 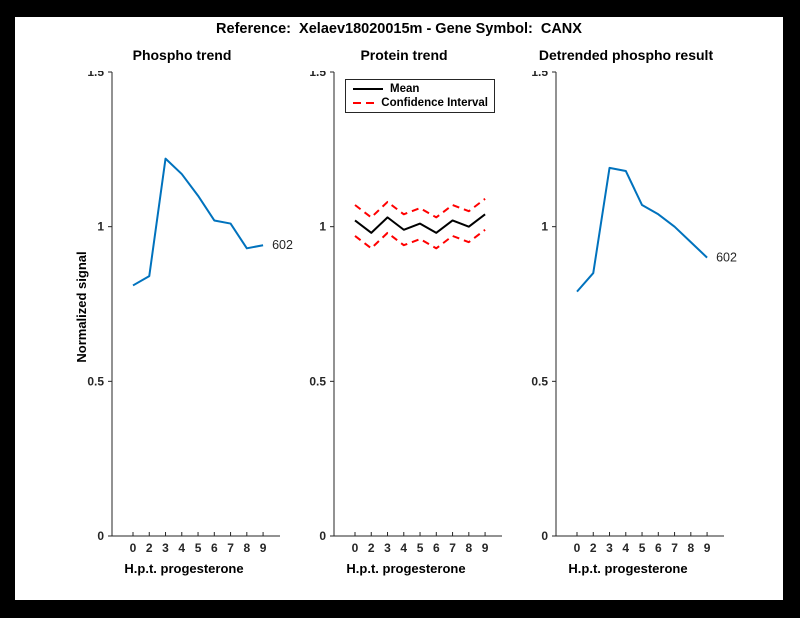 What do you see at coordinates (420, 223) in the screenshot?
I see `series-line-mean` at bounding box center [420, 223].